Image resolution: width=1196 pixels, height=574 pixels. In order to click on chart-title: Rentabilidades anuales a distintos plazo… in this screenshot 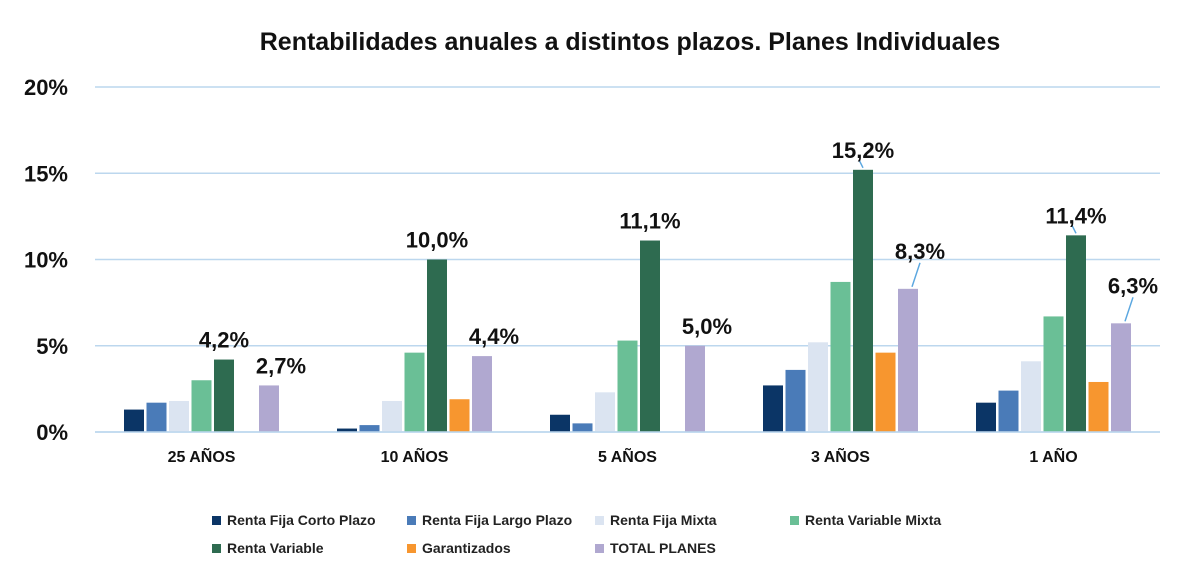, I will do `click(630, 42)`.